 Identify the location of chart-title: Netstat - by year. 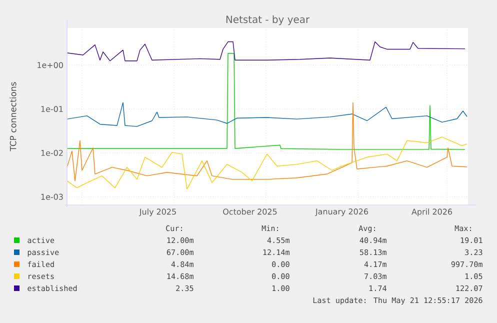
(268, 20).